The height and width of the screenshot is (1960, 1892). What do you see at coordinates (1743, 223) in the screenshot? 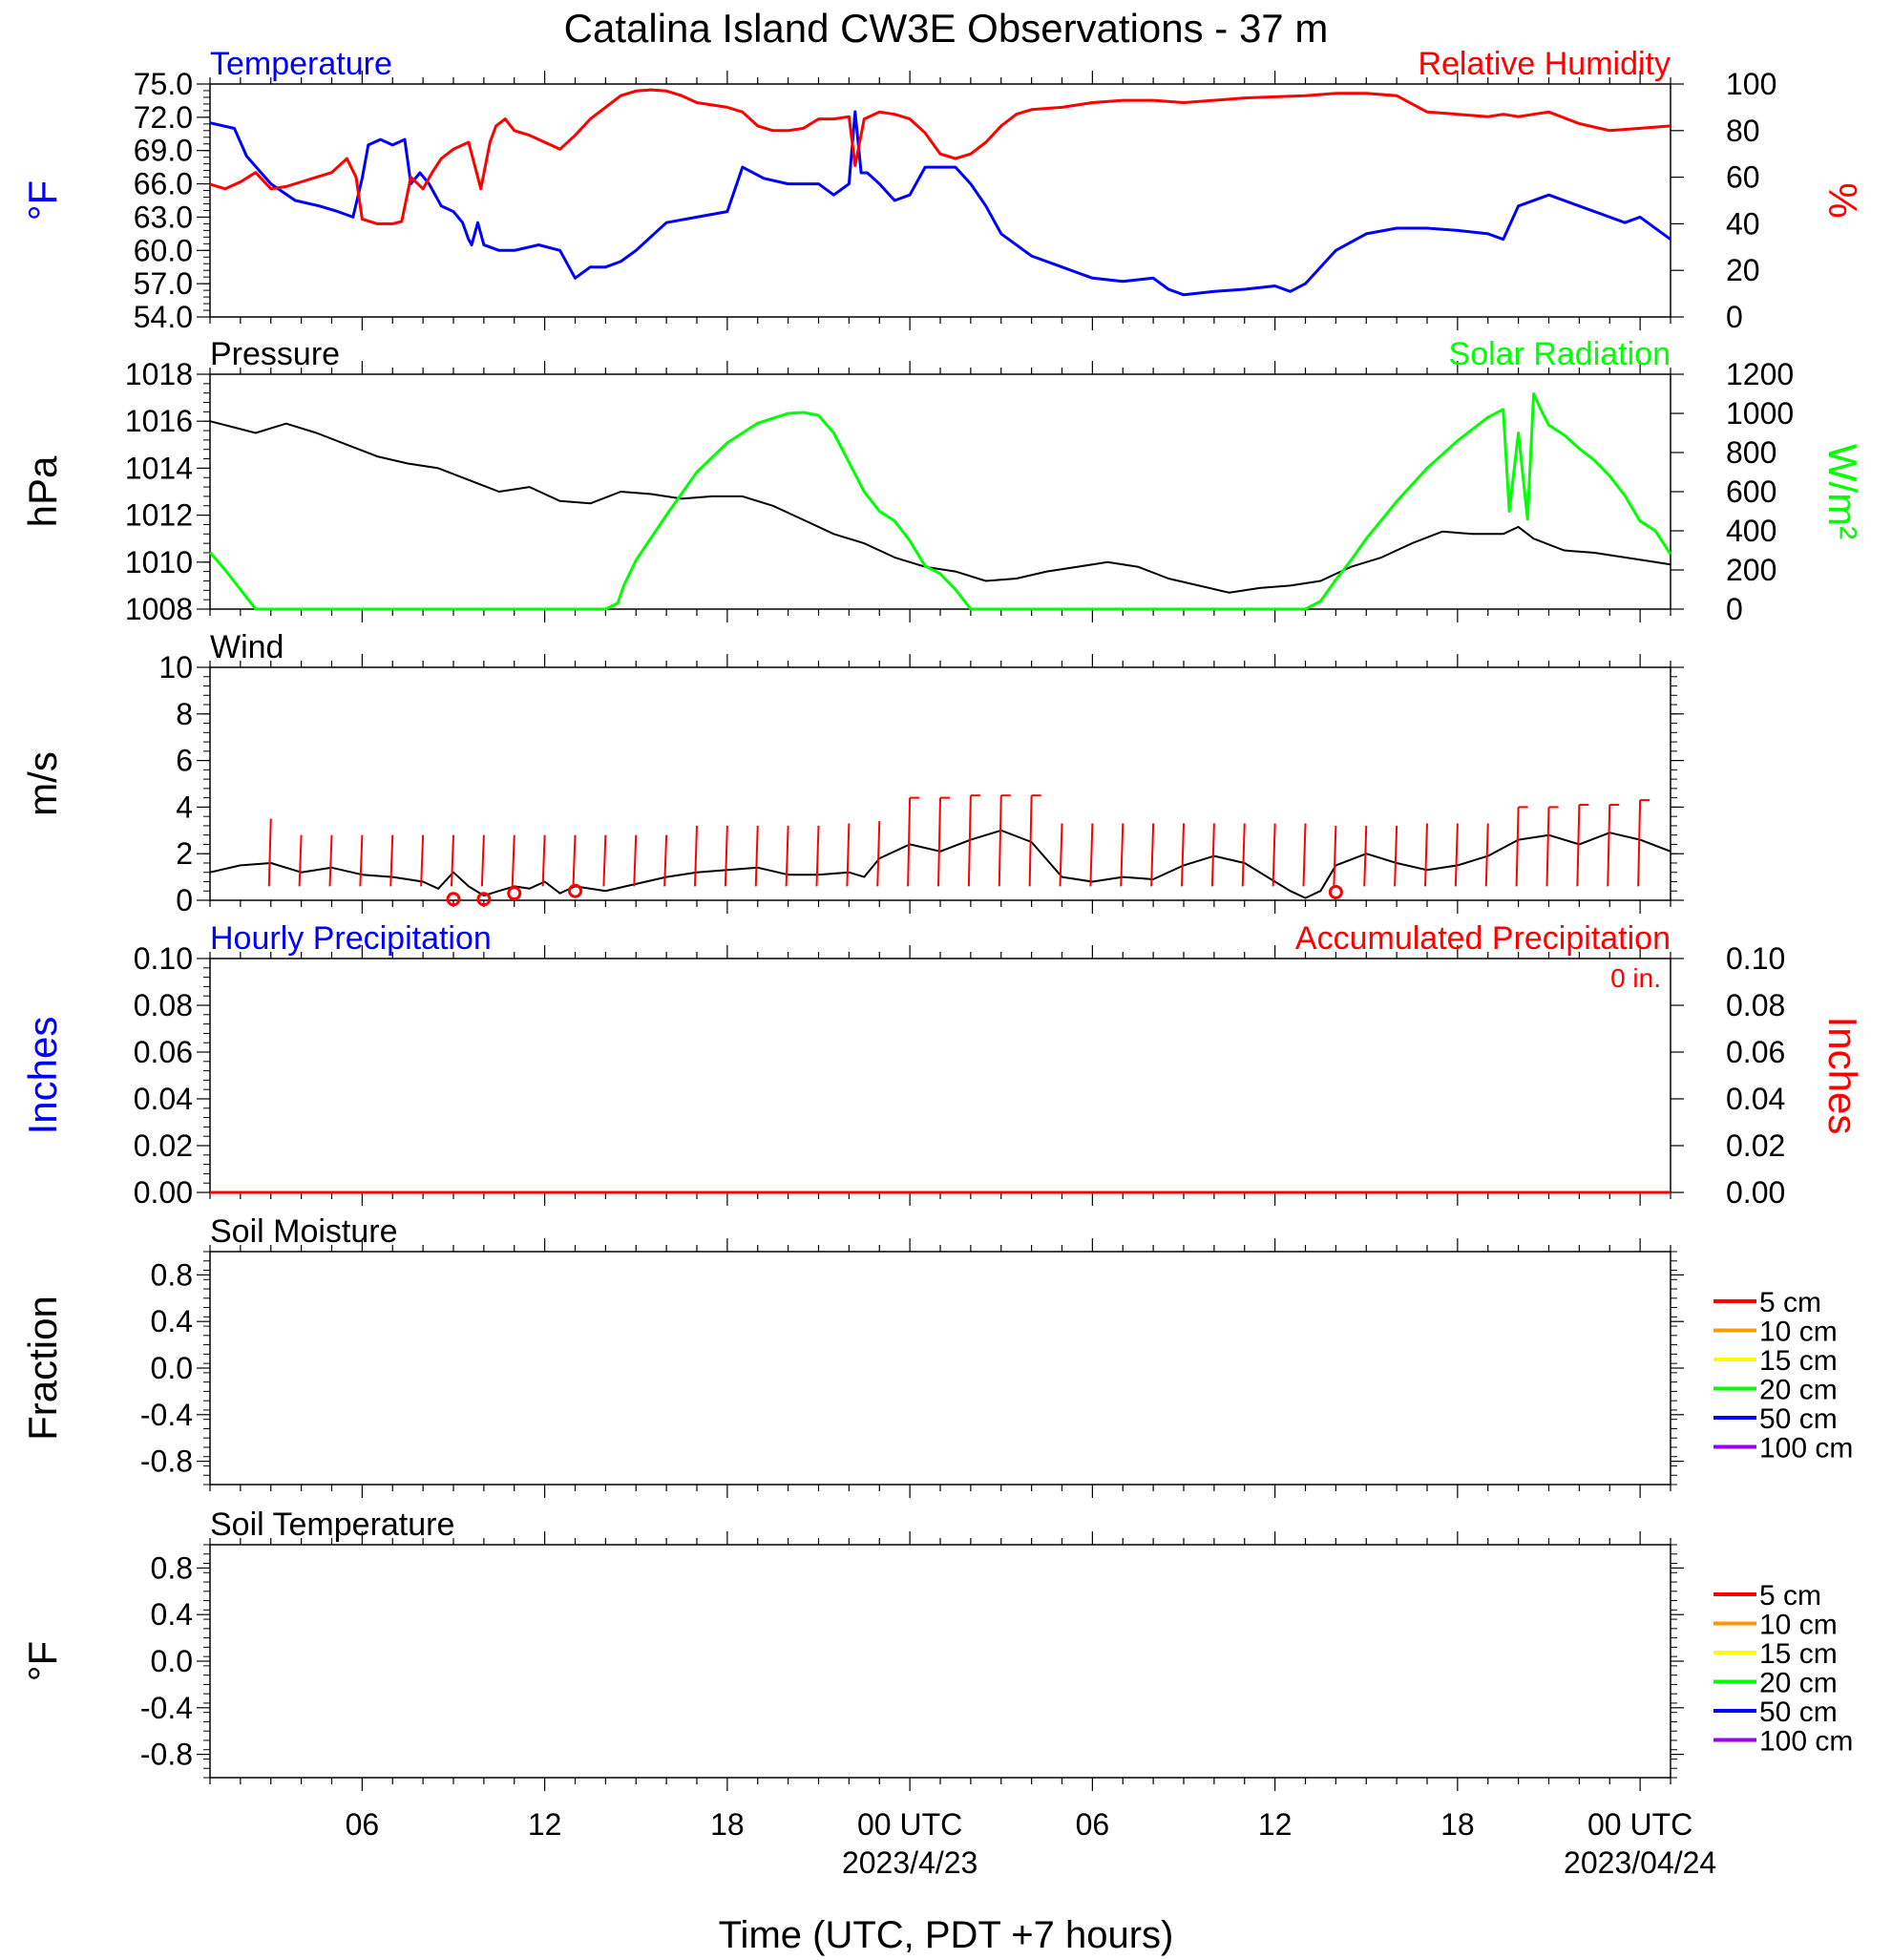
I see `y-tick-label-right: 40` at bounding box center [1743, 223].